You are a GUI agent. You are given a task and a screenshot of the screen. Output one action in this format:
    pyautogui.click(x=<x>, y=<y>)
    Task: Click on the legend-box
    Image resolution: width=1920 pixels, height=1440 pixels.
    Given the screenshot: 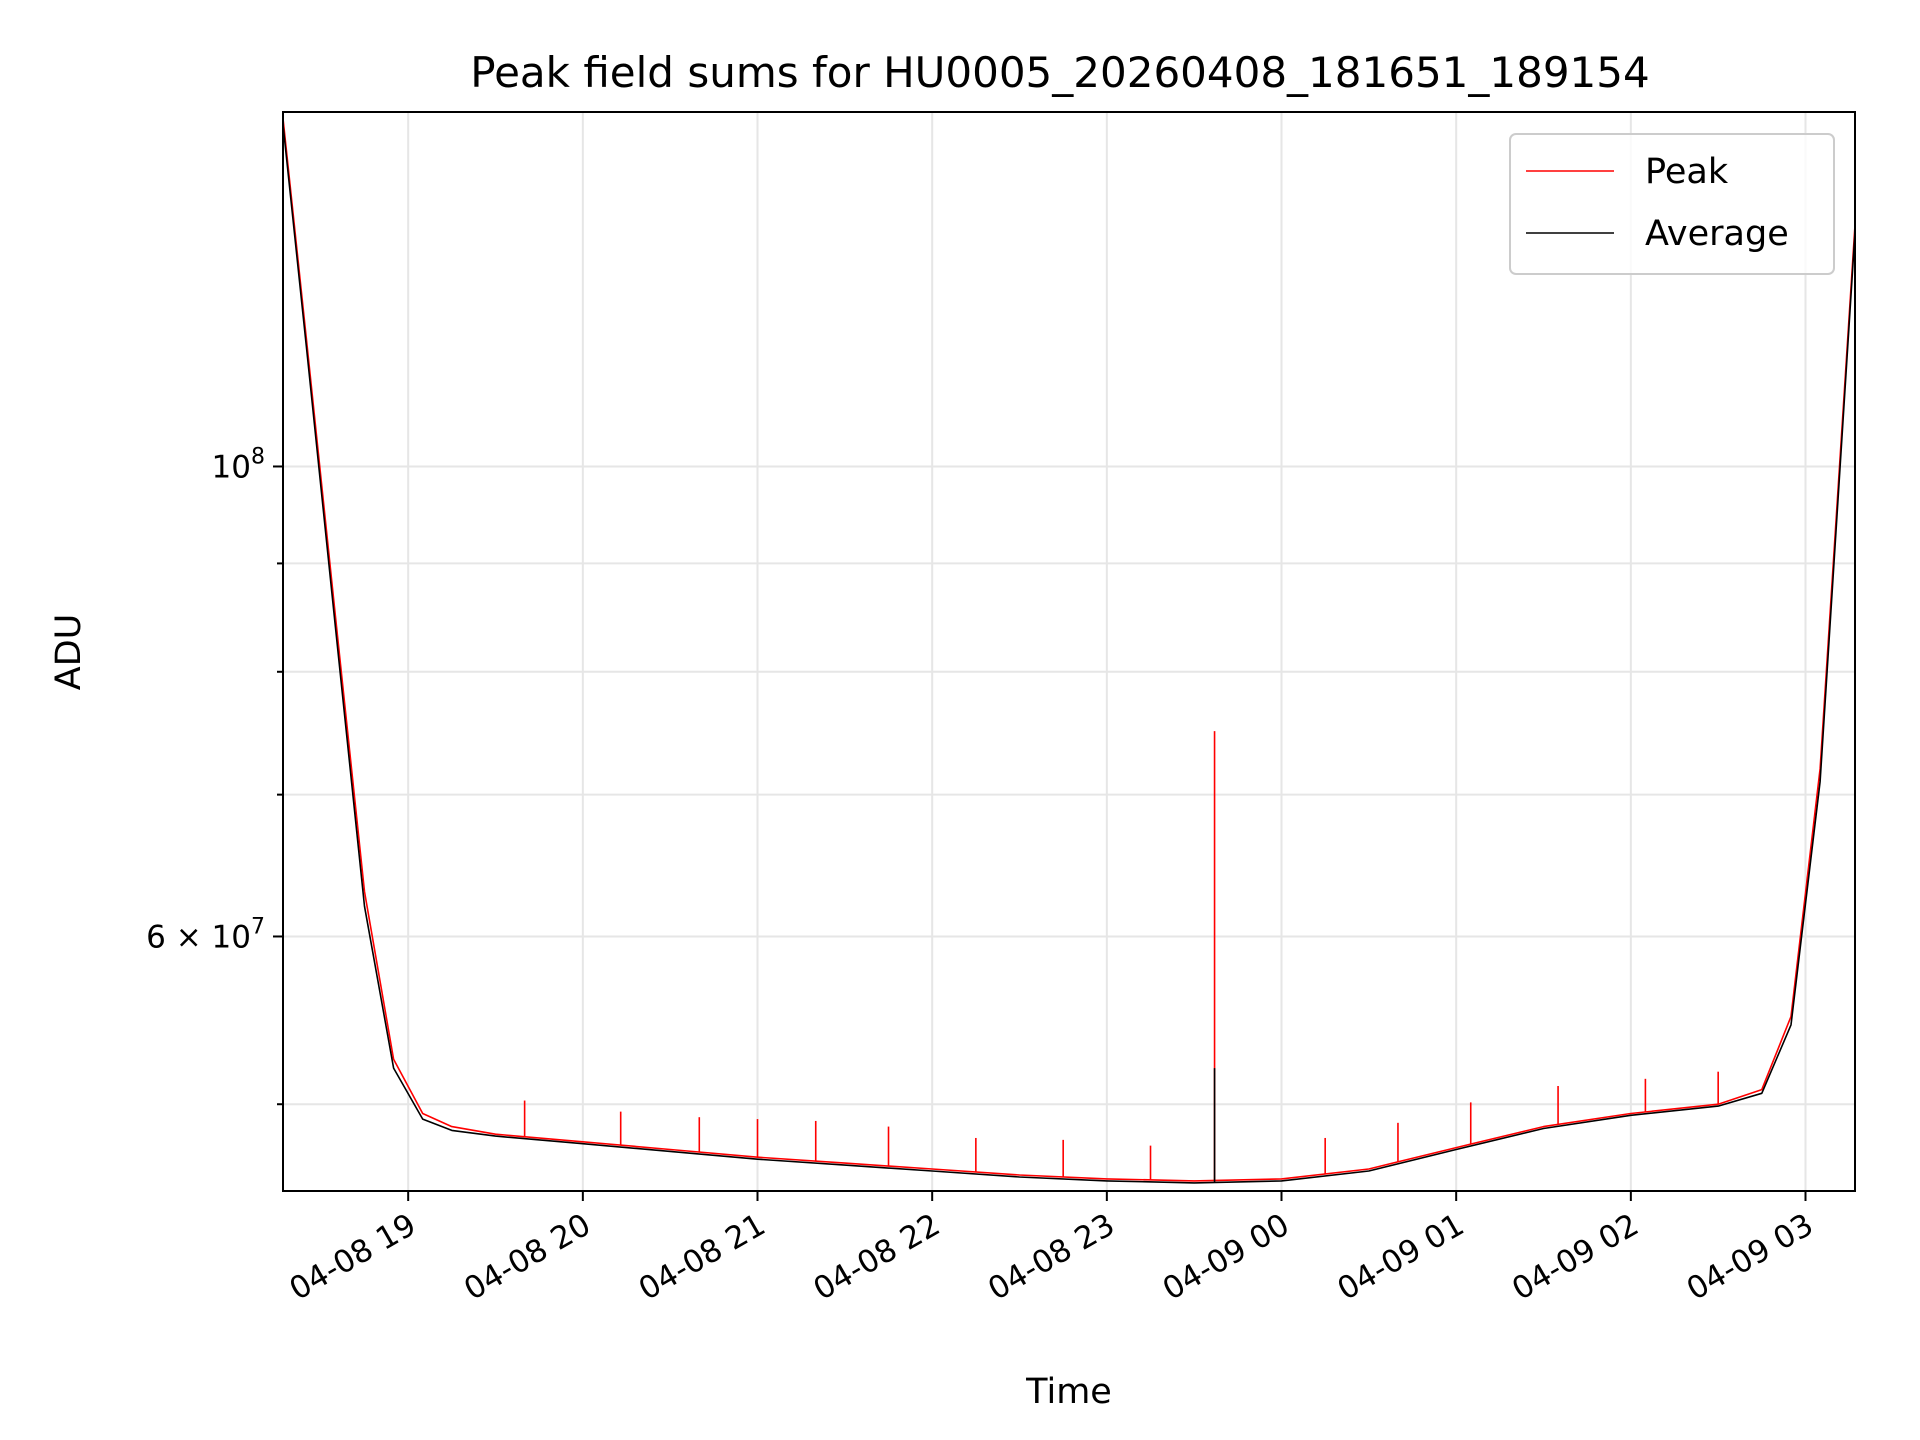 What is the action you would take?
    pyautogui.click(x=1672, y=204)
    